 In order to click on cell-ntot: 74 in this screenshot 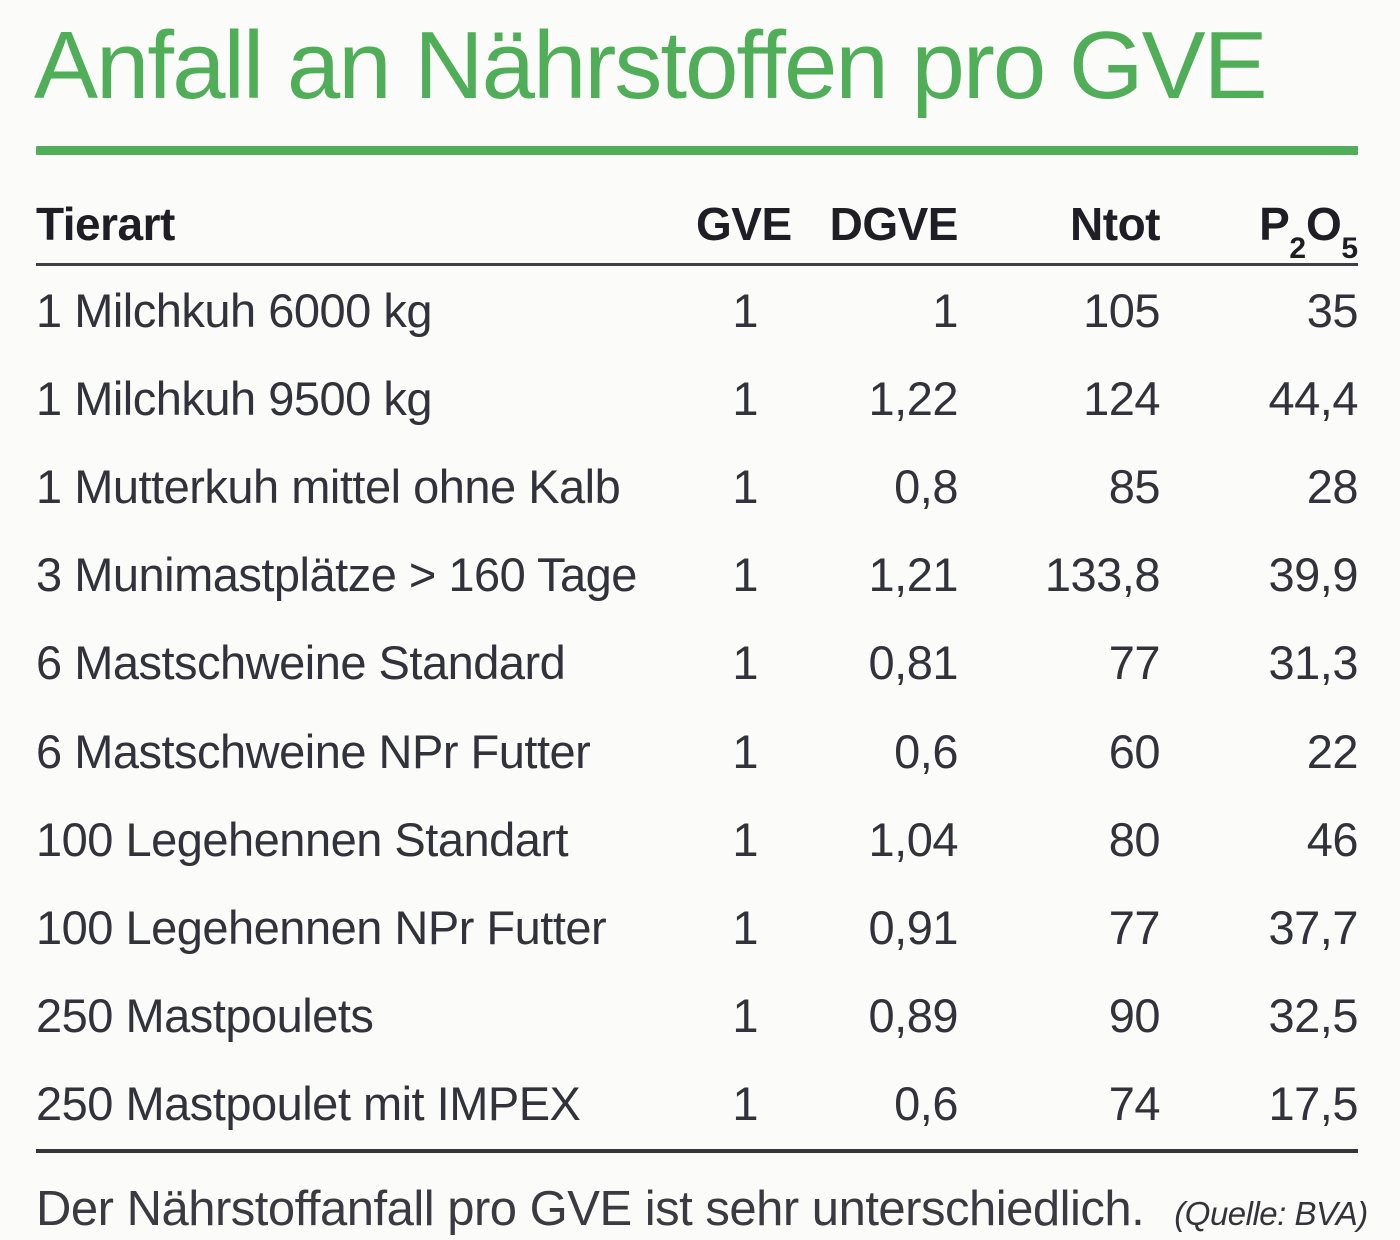, I will do `click(1134, 1104)`.